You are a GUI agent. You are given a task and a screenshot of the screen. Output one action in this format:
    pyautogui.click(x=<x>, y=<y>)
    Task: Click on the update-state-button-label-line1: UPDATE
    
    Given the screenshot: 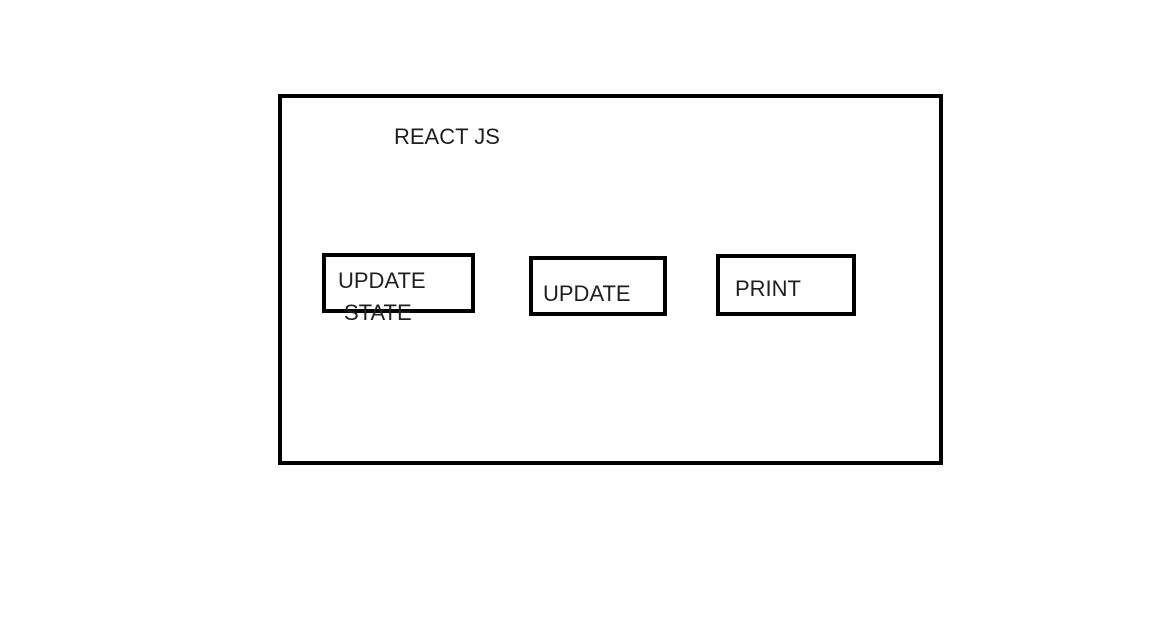 What is the action you would take?
    pyautogui.click(x=382, y=280)
    